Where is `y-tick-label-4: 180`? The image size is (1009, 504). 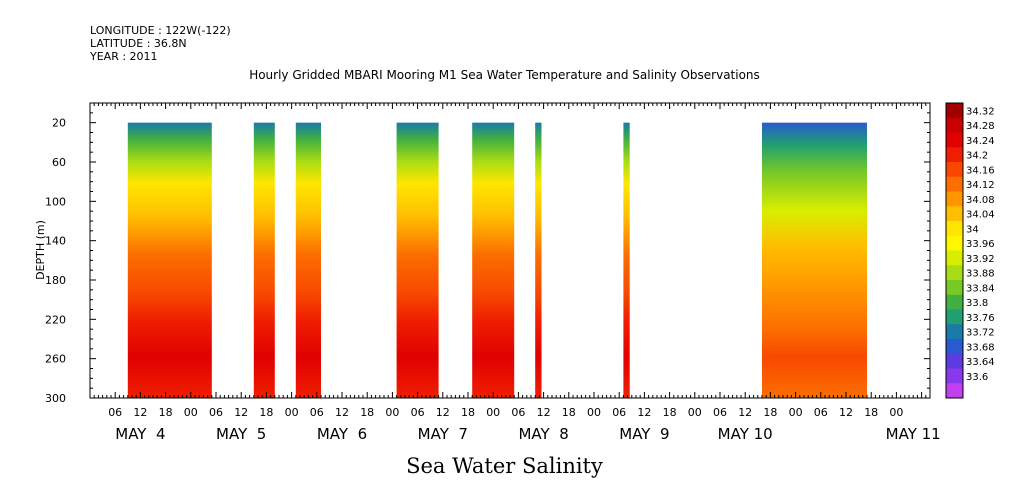 y-tick-label-4: 180 is located at coordinates (55, 280).